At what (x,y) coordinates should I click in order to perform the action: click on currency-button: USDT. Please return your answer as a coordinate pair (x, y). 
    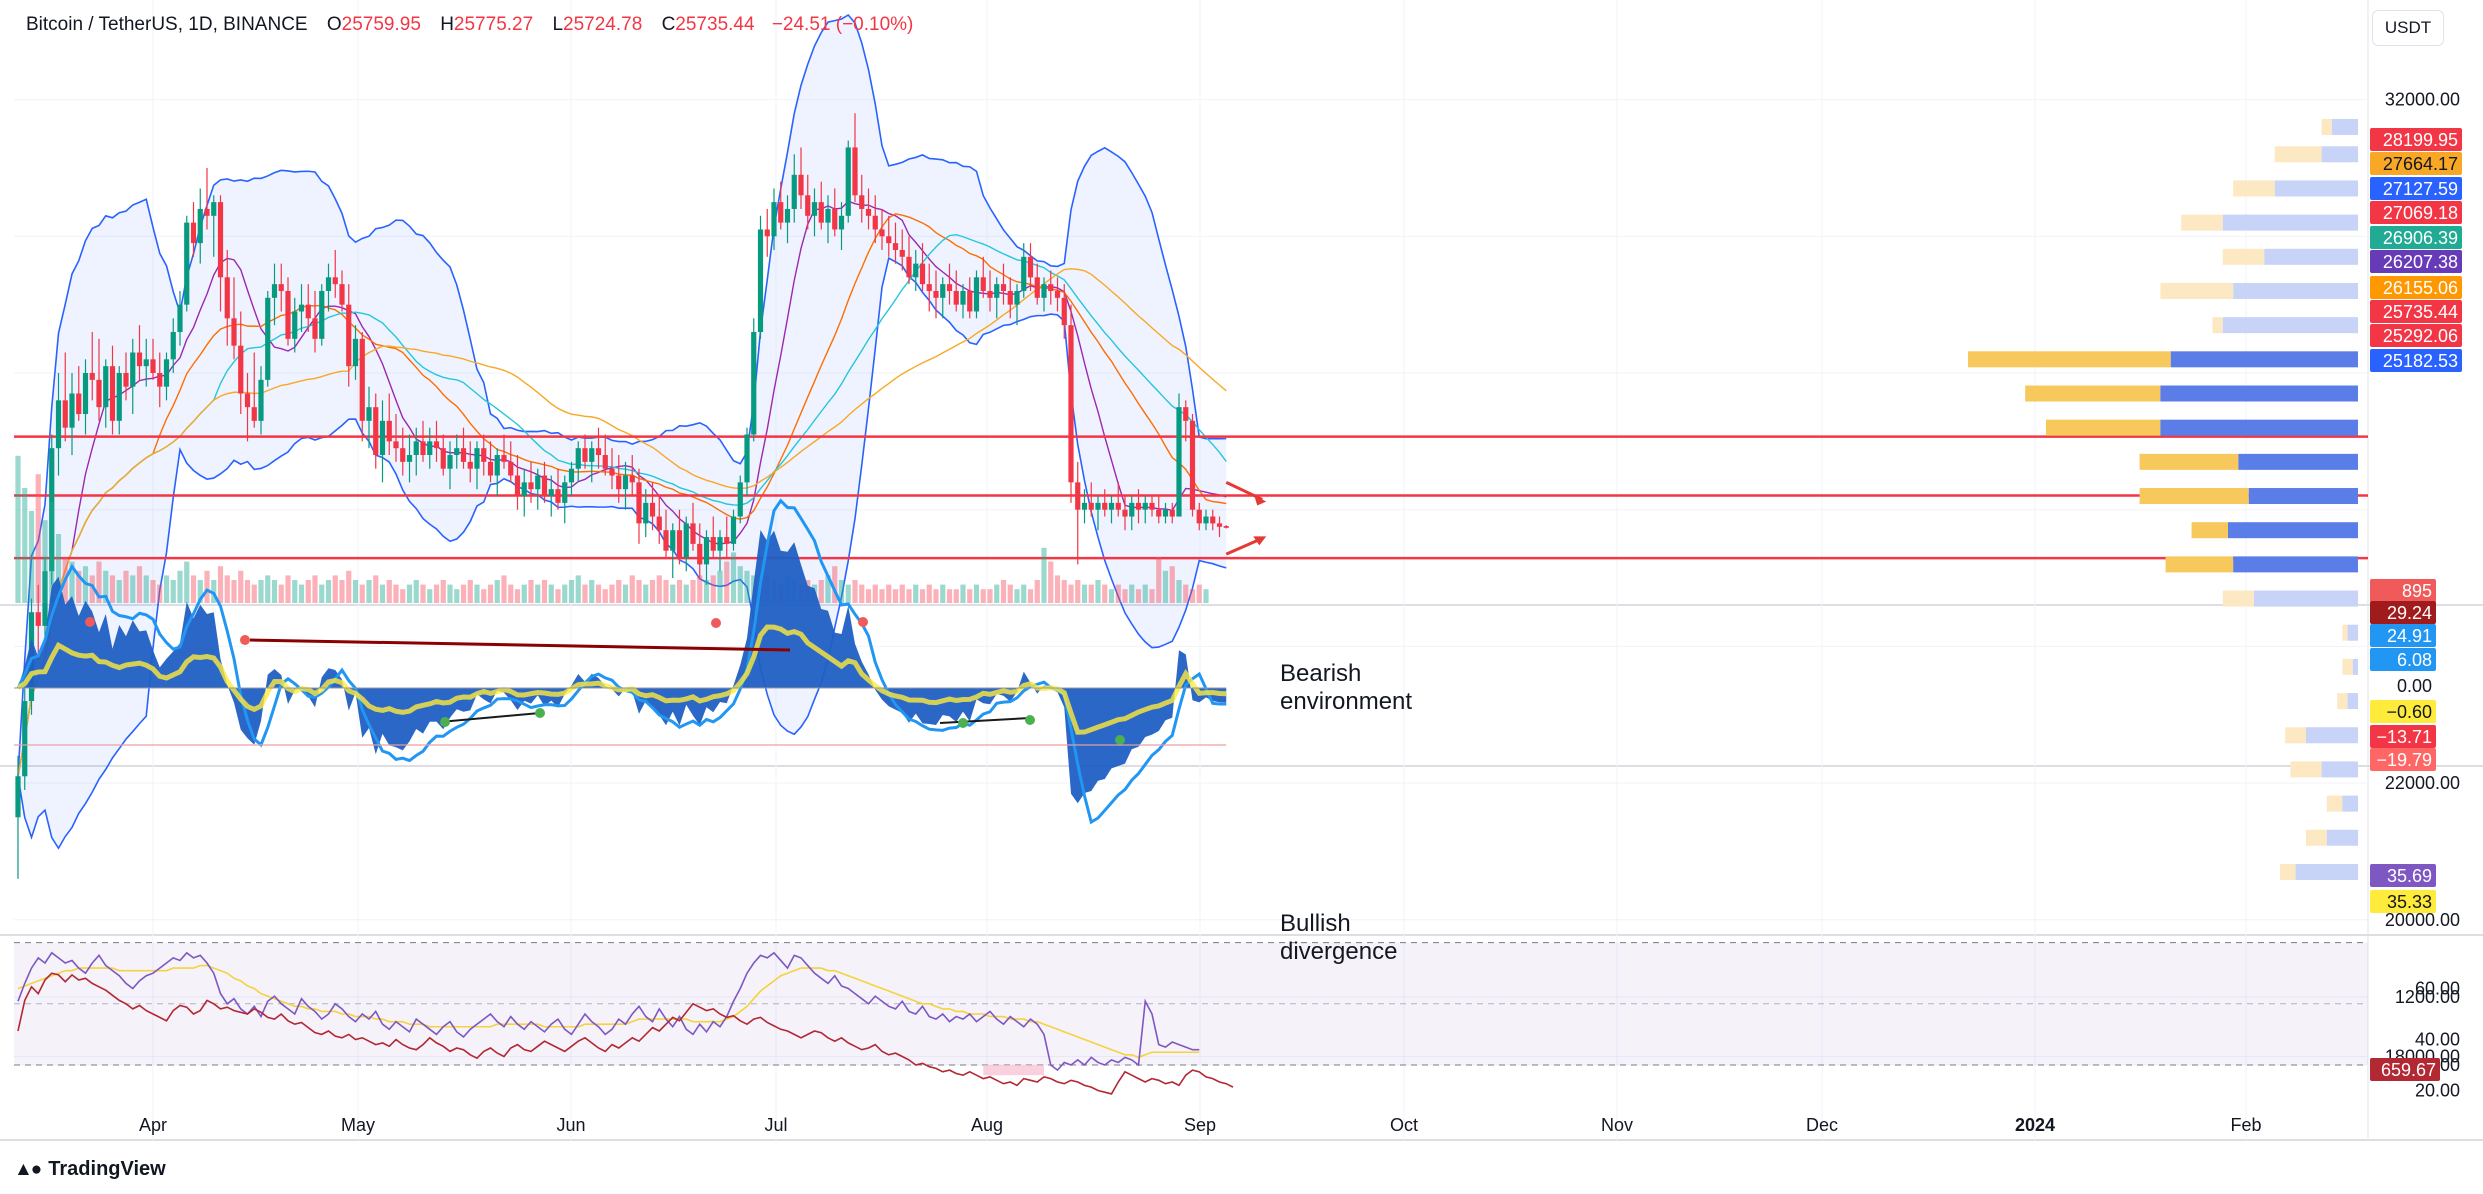
    Looking at the image, I should click on (2408, 28).